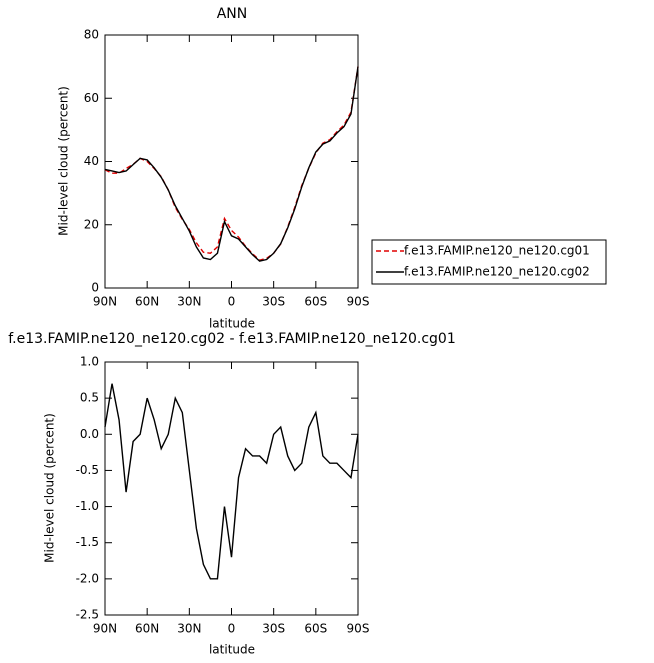 The height and width of the screenshot is (663, 654). Describe the element at coordinates (87, 506) in the screenshot. I see `y-tick-label: -1.0` at that location.